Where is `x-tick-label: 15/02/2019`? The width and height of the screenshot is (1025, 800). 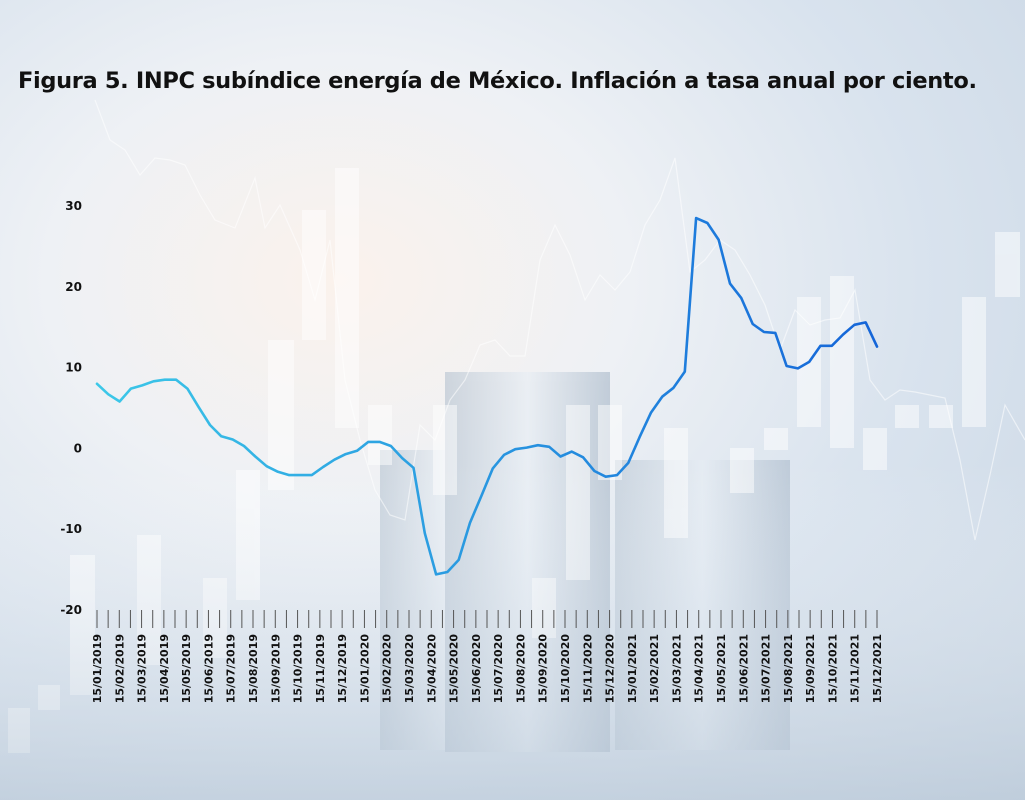
x-tick-label: 15/02/2019 is located at coordinates (119, 668).